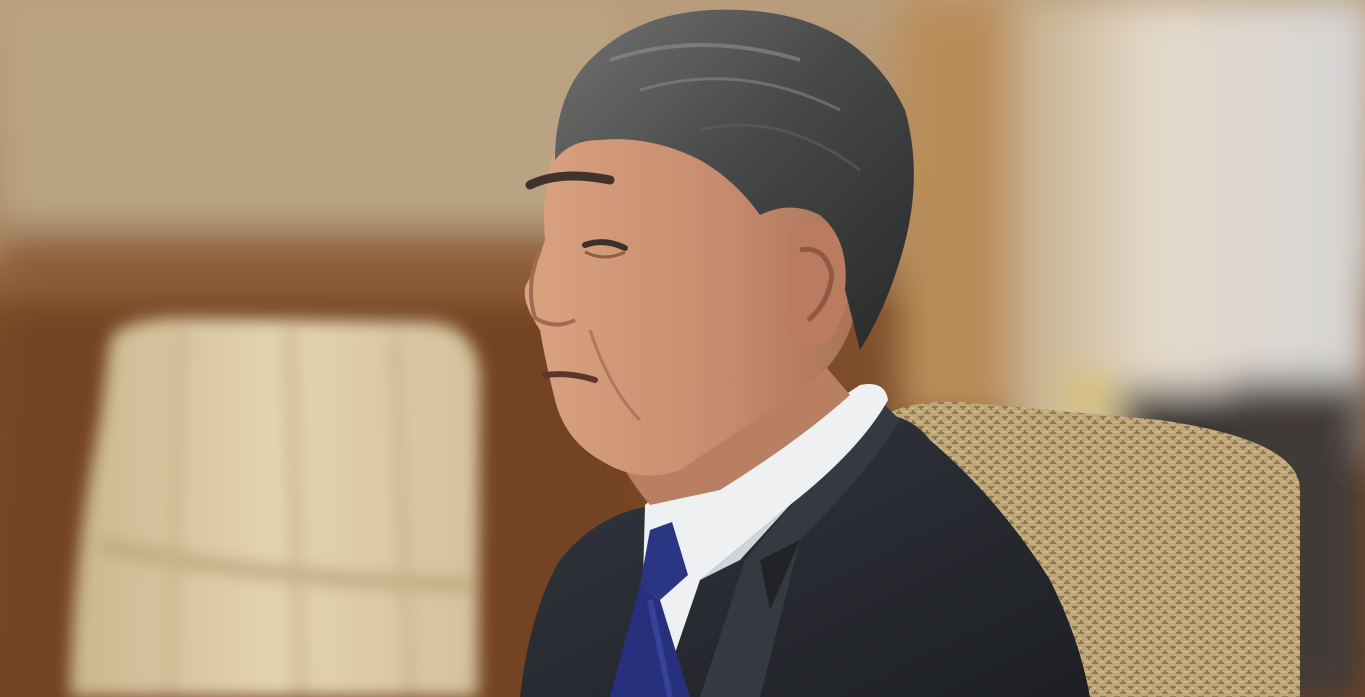 The image size is (1365, 697). I want to click on tie, so click(650, 609).